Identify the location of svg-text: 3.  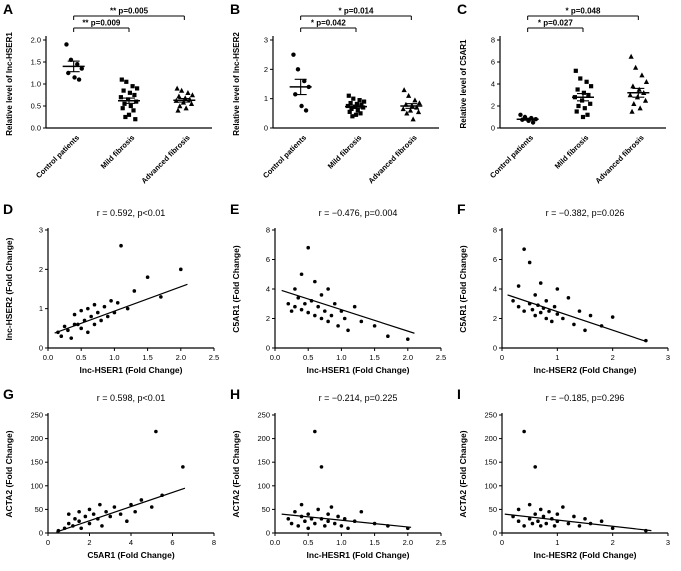
(266, 40).